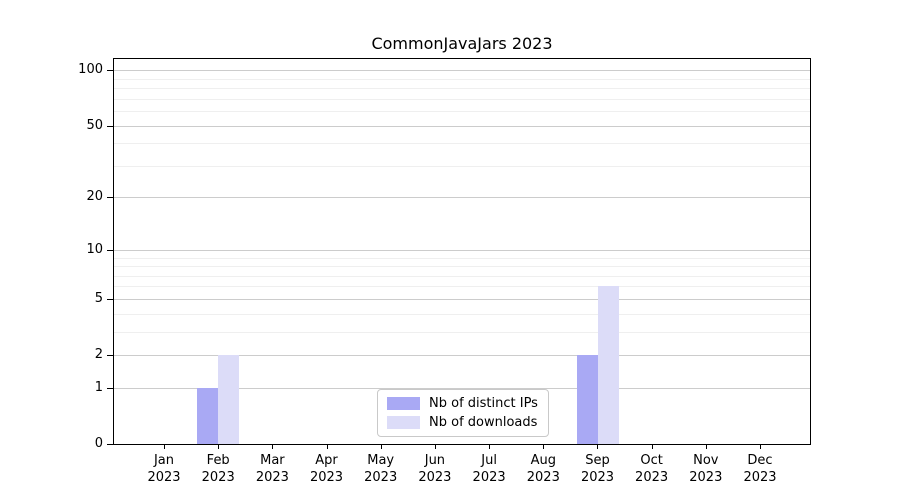 Image resolution: width=900 pixels, height=500 pixels. What do you see at coordinates (98, 443) in the screenshot?
I see `y-tick-label-0: 0` at bounding box center [98, 443].